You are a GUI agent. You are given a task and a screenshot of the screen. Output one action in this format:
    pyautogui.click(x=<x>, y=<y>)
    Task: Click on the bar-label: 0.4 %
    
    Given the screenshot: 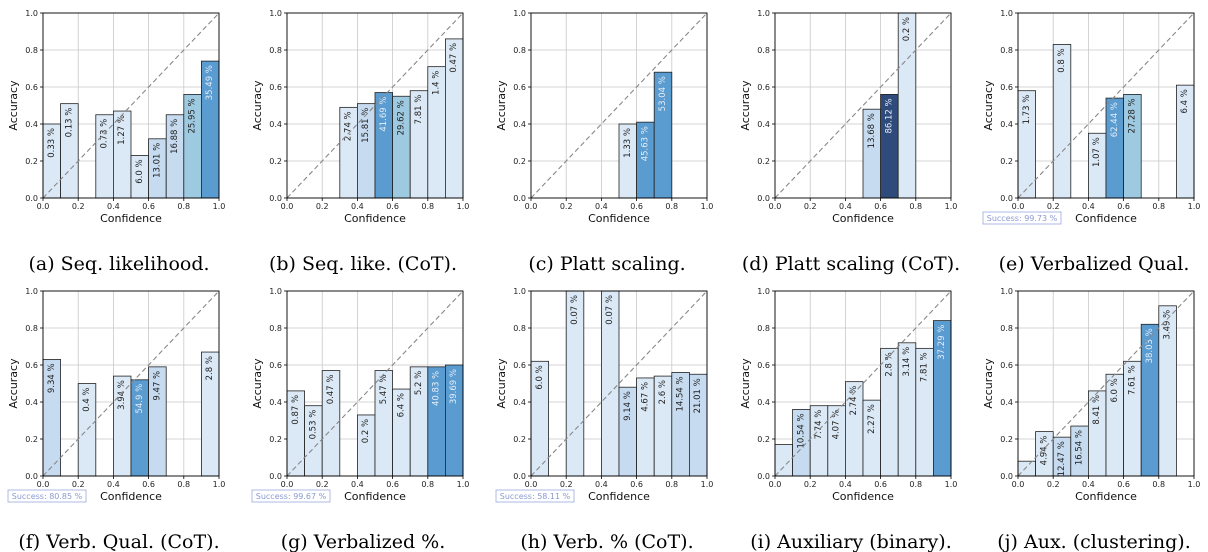 What is the action you would take?
    pyautogui.click(x=87, y=400)
    